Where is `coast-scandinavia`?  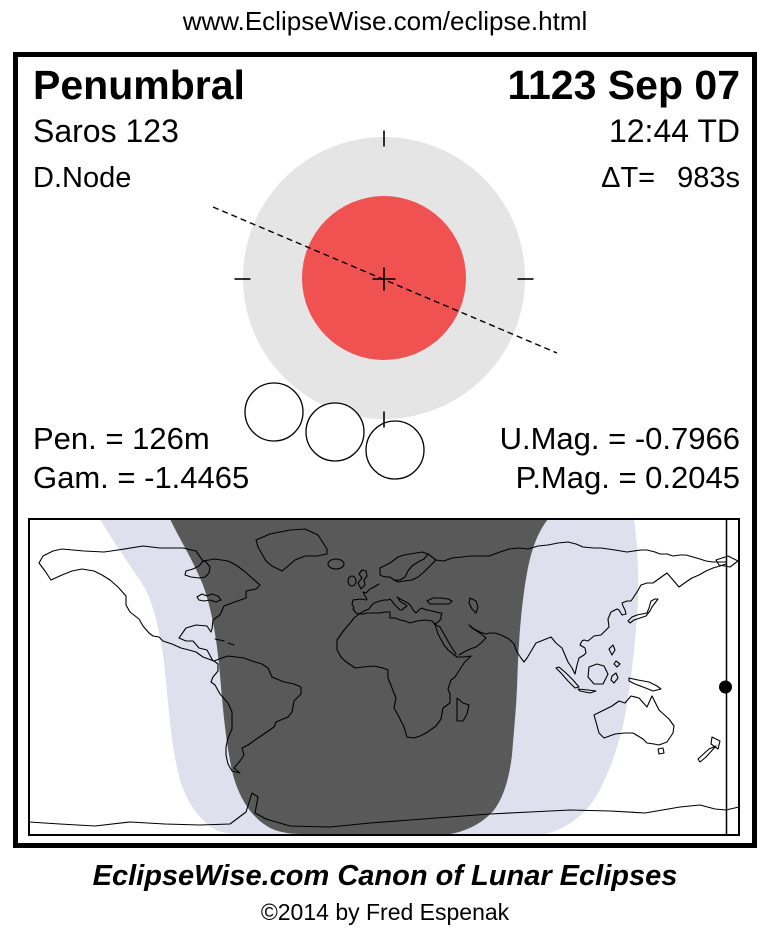
coast-scandinavia is located at coordinates (404, 566).